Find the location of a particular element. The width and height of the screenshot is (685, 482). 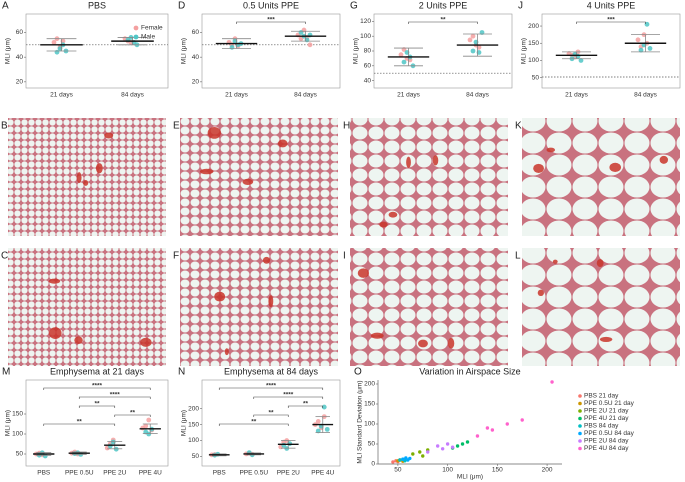

legend-label: Female is located at coordinates (152, 28).